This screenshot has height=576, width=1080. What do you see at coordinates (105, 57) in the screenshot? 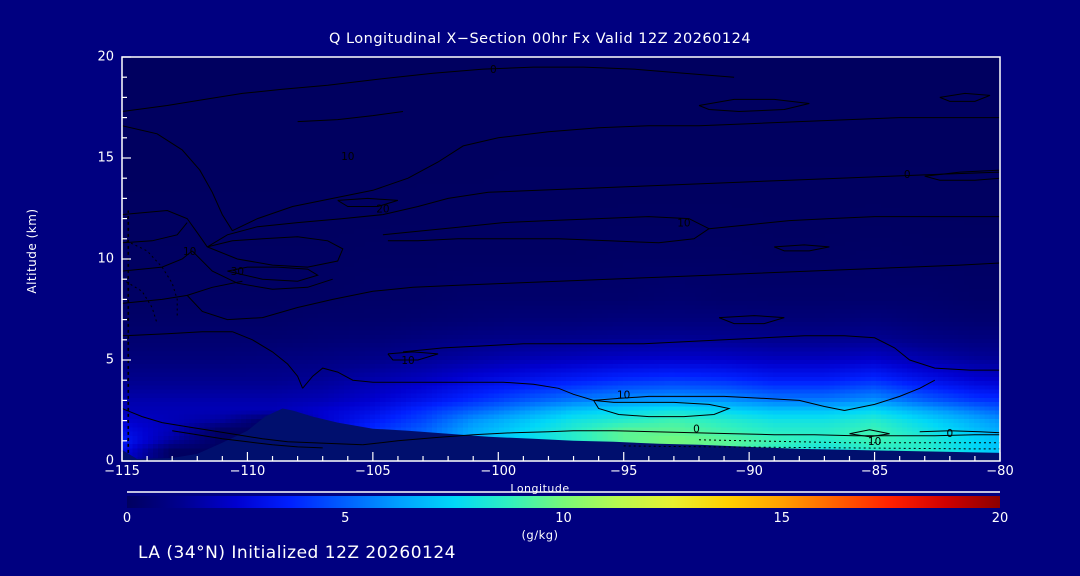
I see `y-tick-label: 20` at bounding box center [105, 57].